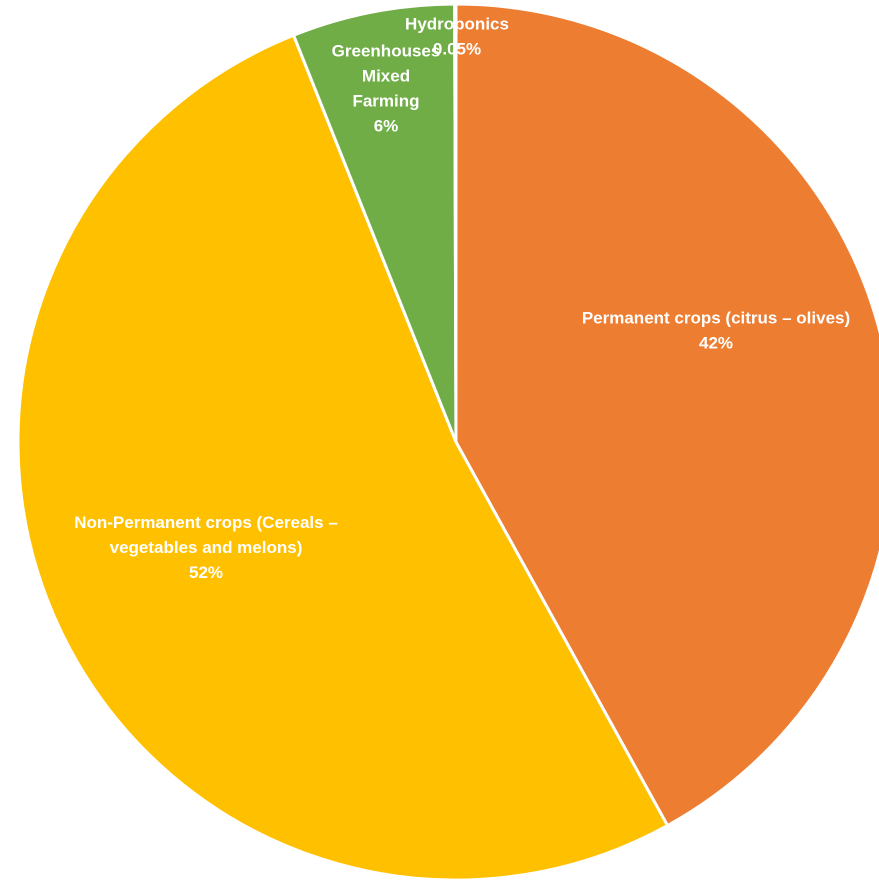 Image resolution: width=879 pixels, height=881 pixels. Describe the element at coordinates (386, 89) in the screenshot. I see `slice-label-2: Greenhouses Mixed Farming 6%` at that location.